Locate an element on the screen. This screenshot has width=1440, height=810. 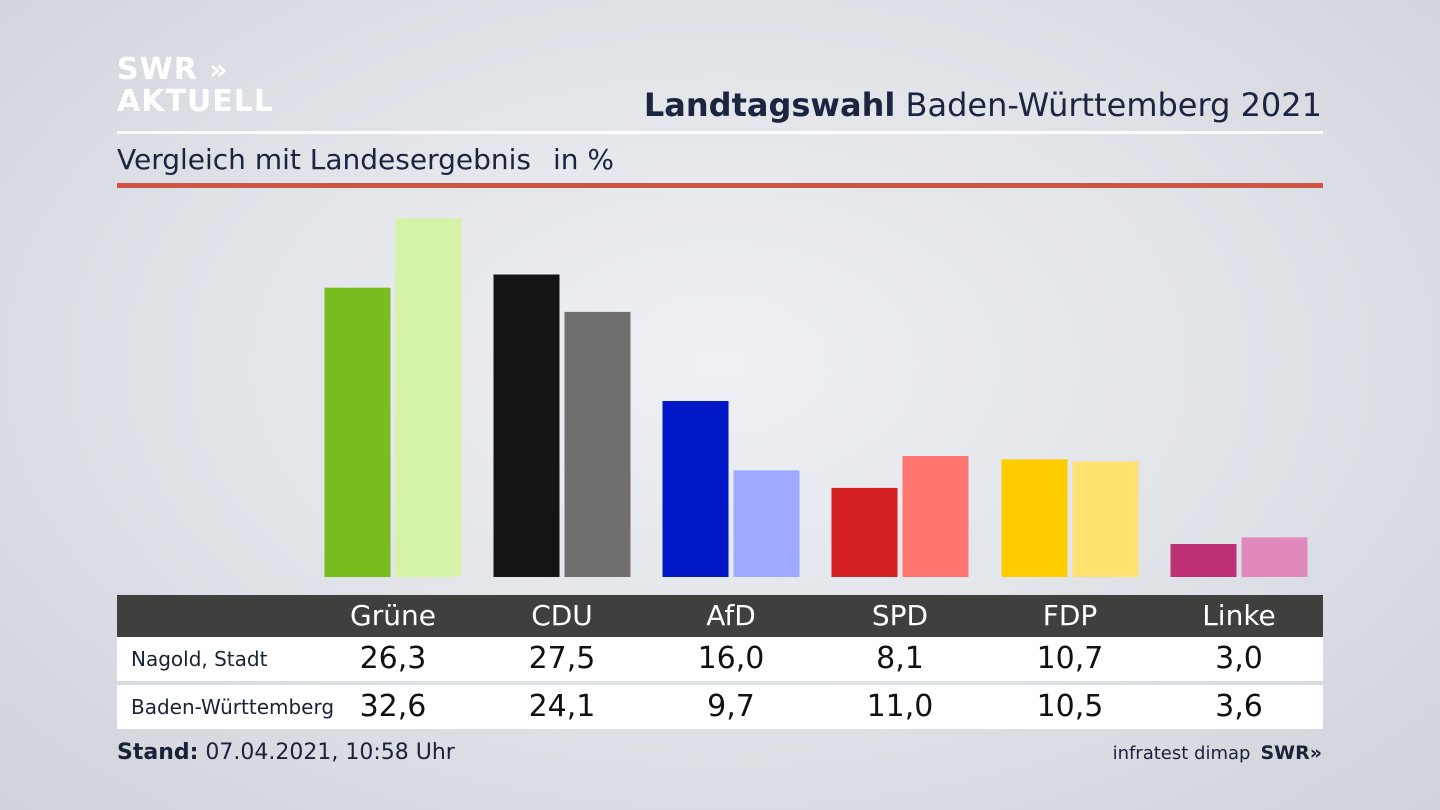
source-text: infratest dimap is located at coordinates (1181, 753).